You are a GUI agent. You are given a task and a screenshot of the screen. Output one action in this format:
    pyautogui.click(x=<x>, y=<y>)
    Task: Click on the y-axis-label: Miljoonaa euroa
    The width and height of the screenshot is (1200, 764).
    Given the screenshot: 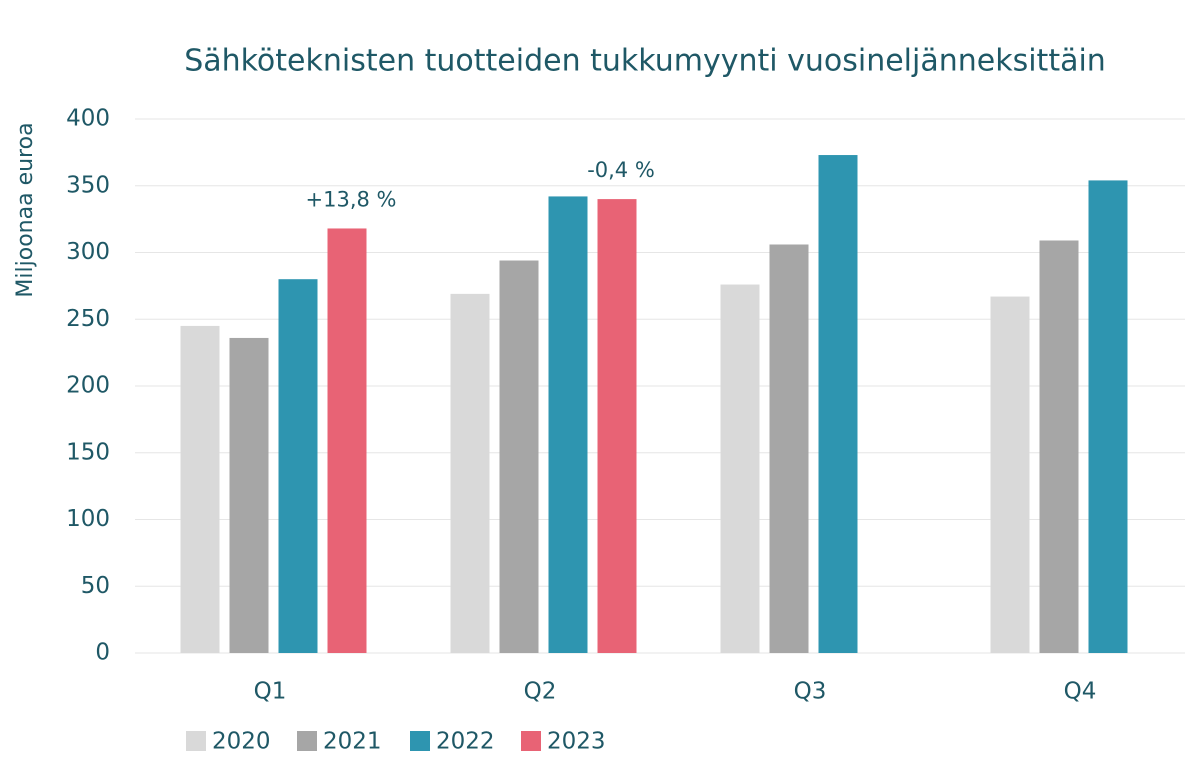 What is the action you would take?
    pyautogui.click(x=25, y=209)
    